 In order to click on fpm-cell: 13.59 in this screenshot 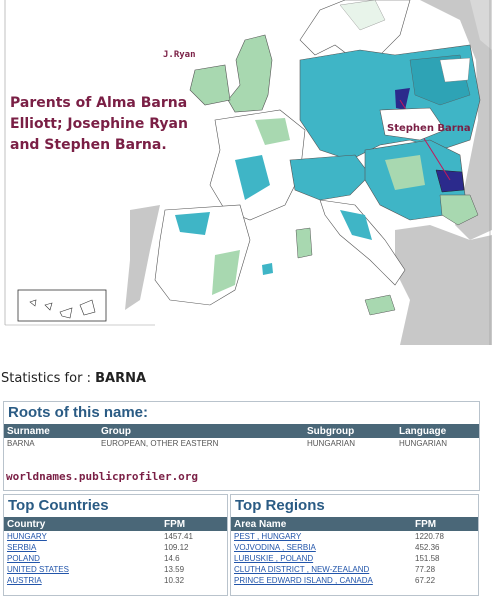, I will do `click(174, 569)`.